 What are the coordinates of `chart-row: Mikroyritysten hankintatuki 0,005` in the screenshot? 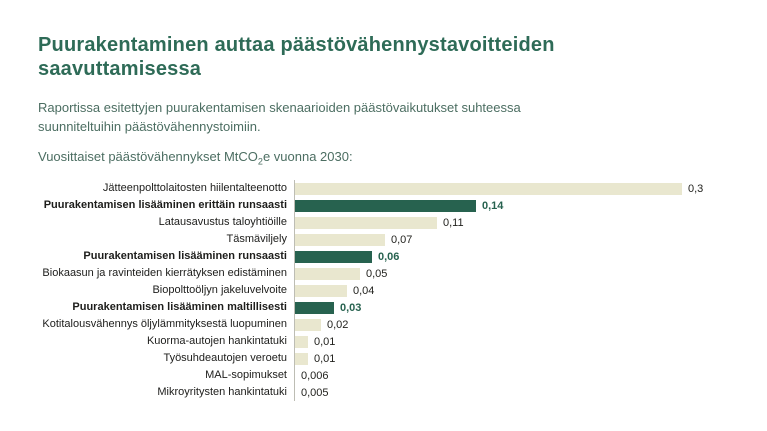 It's located at (383, 392).